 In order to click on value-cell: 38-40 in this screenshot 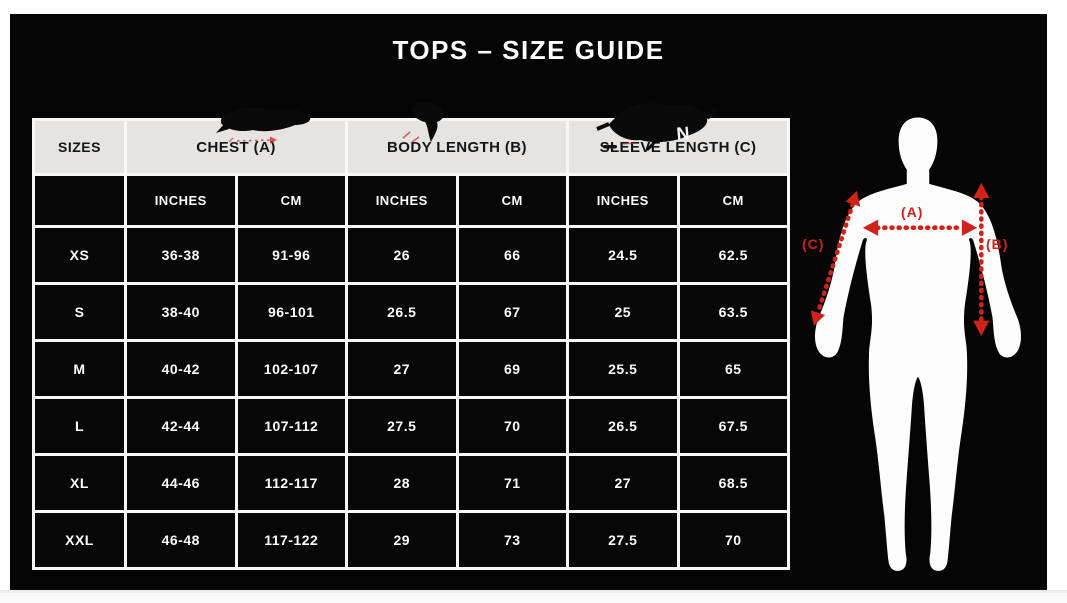, I will do `click(181, 312)`.